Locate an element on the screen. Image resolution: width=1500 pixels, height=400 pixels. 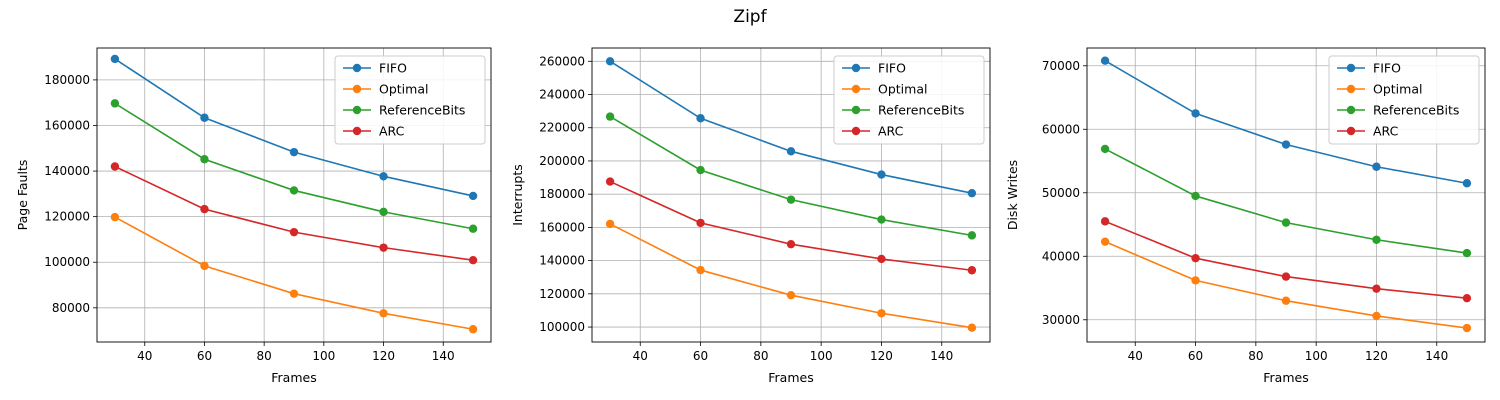
y-tick-label: 50000 is located at coordinates (1061, 193).